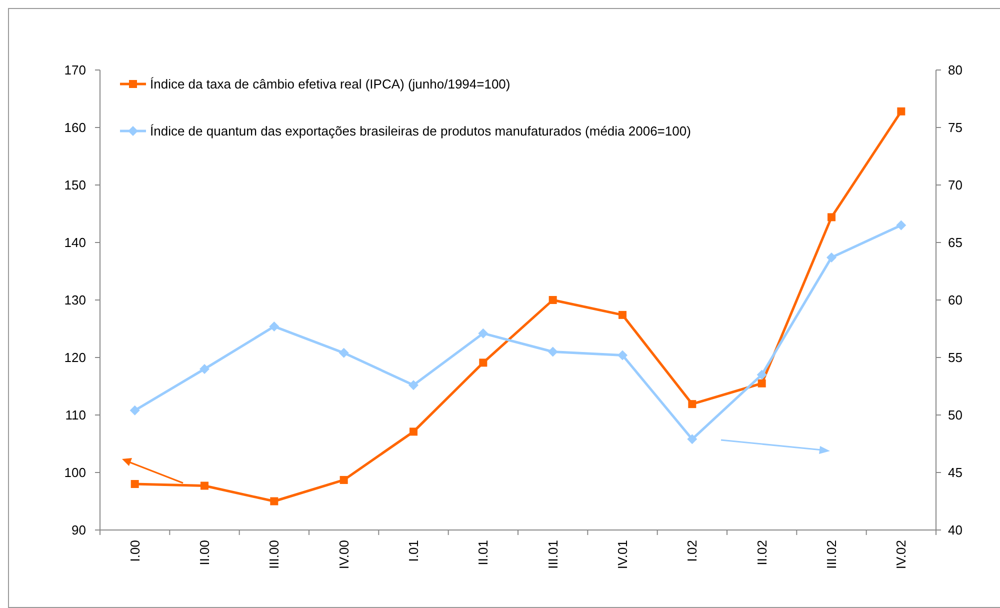 The height and width of the screenshot is (608, 1000). I want to click on y2-tick-label: 60, so click(955, 300).